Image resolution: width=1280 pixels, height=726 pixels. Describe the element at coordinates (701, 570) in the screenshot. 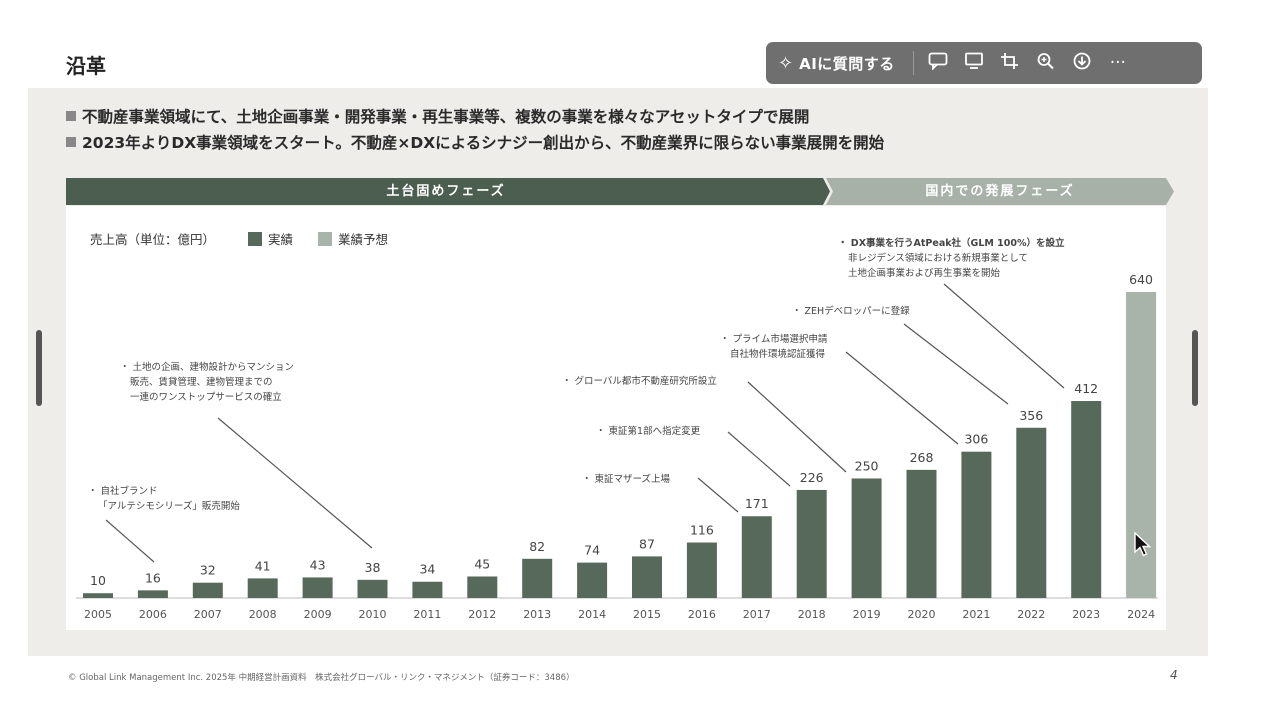

I see `bar-2016` at that location.